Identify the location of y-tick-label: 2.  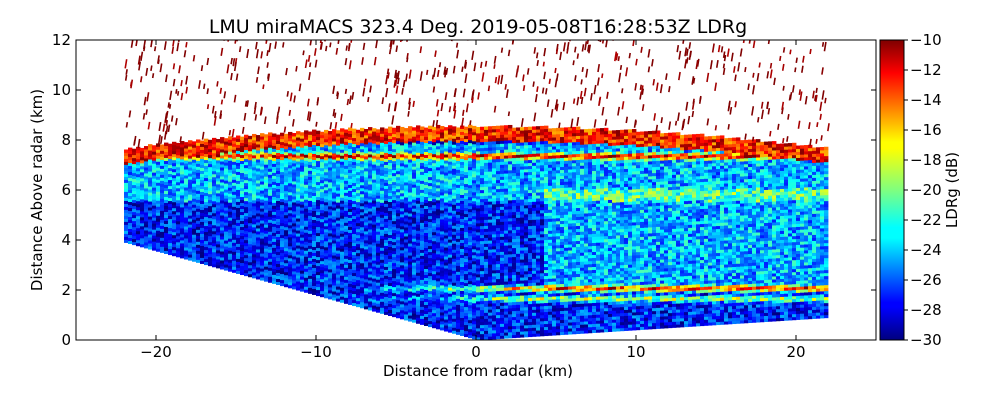
(66, 290).